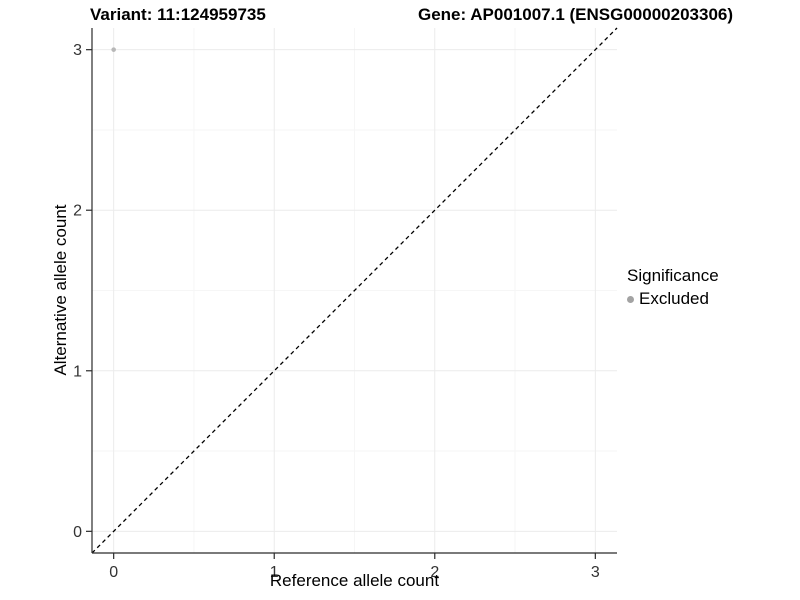 The image size is (800, 600). What do you see at coordinates (113, 572) in the screenshot?
I see `x-tick-label: 0` at bounding box center [113, 572].